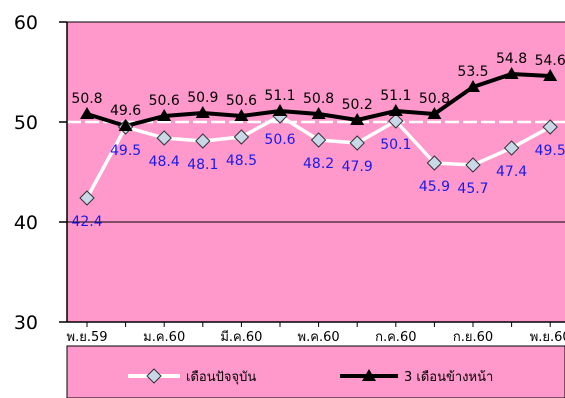  Describe the element at coordinates (357, 167) in the screenshot. I see `data-label-current: 47.9` at that location.